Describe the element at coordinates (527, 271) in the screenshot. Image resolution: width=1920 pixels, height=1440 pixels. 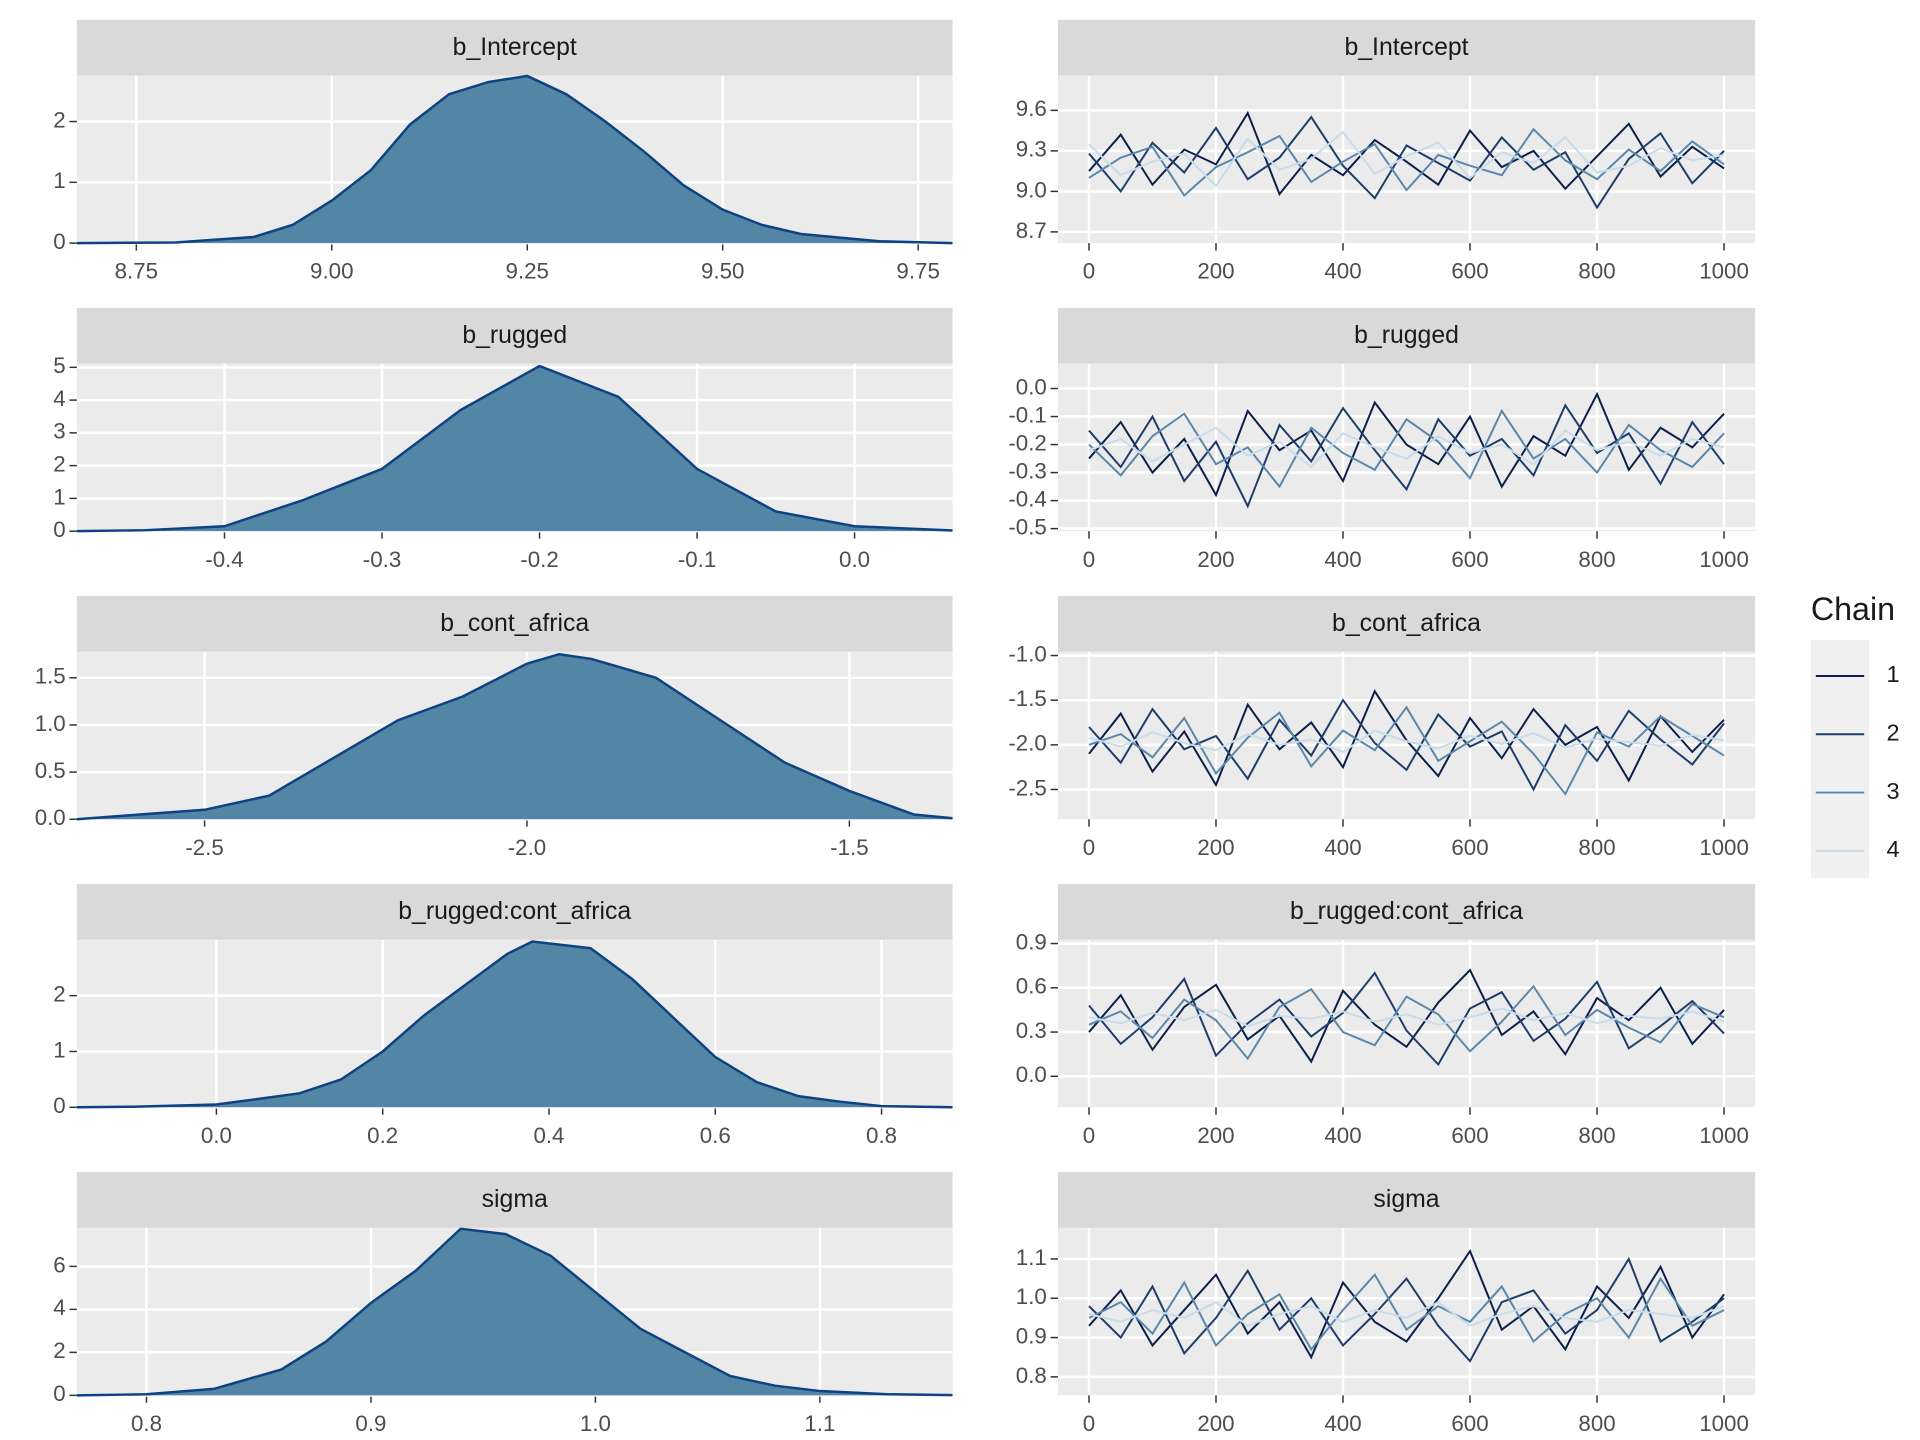
I see `x-tick-label: 9.25` at that location.